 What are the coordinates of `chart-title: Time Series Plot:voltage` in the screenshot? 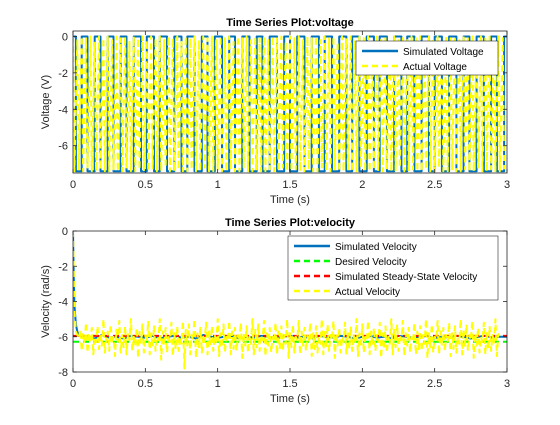 It's located at (290, 23).